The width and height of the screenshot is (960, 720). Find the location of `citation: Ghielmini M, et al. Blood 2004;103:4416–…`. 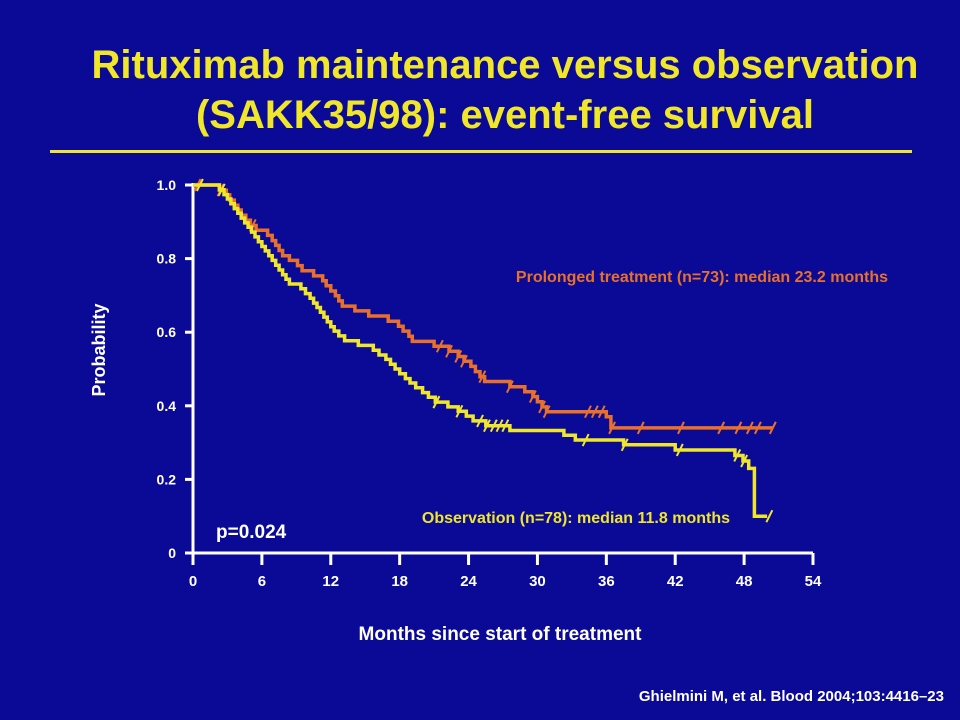

citation: Ghielmini M, et al. Blood 2004;103:4416–… is located at coordinates (791, 696).